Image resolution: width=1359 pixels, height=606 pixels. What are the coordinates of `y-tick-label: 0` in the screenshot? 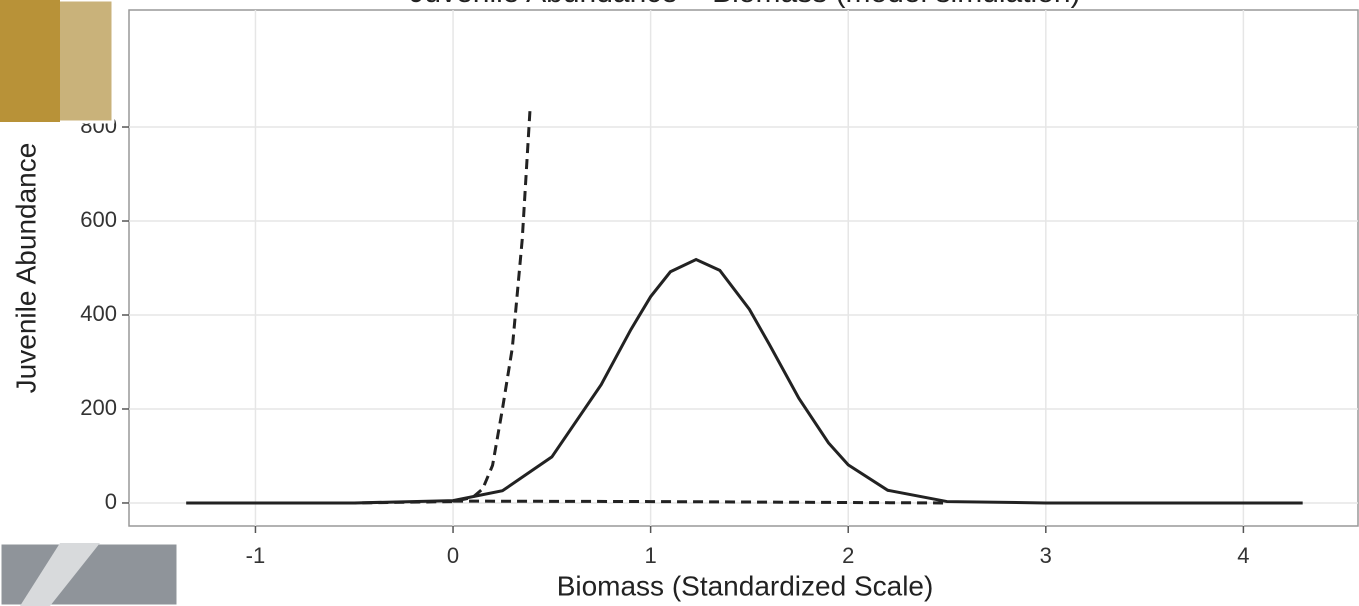 It's located at (111, 501).